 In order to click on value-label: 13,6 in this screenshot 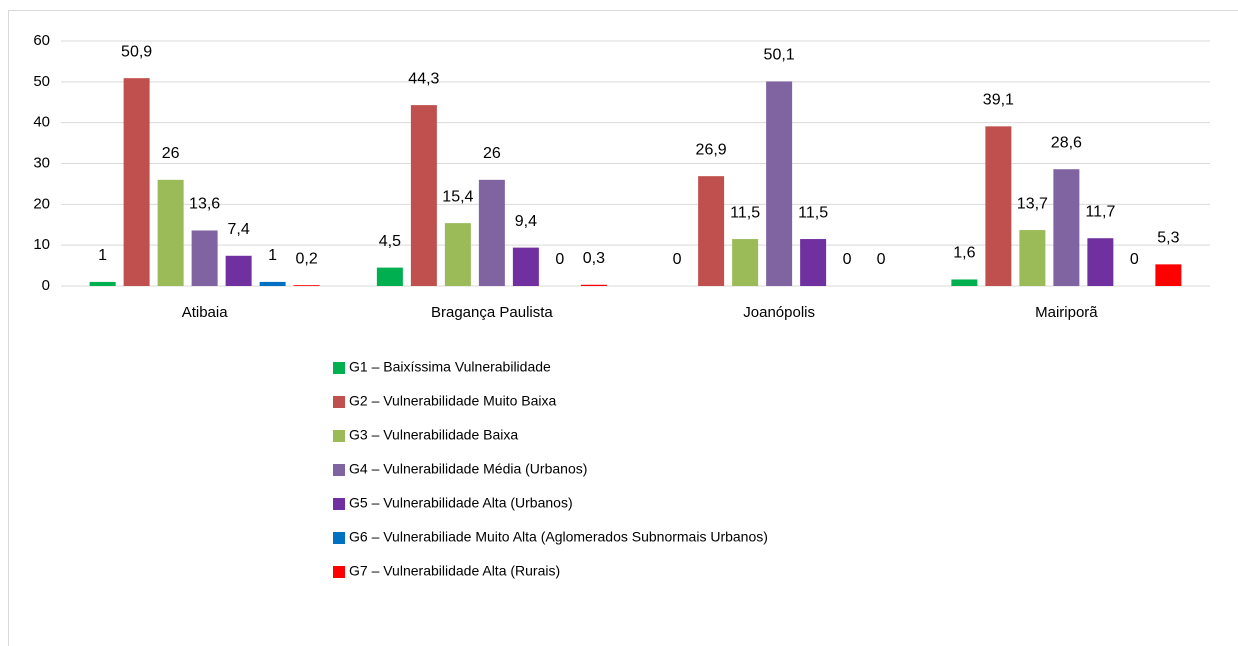, I will do `click(204, 204)`.